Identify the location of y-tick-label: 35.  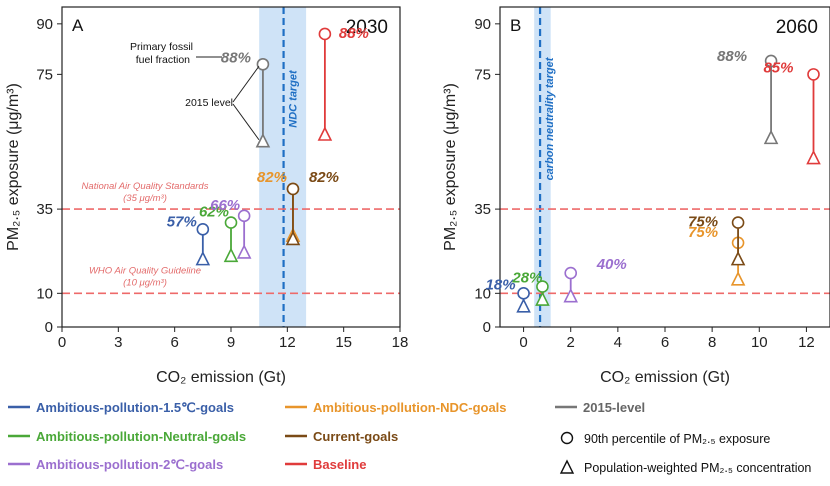
(482, 209).